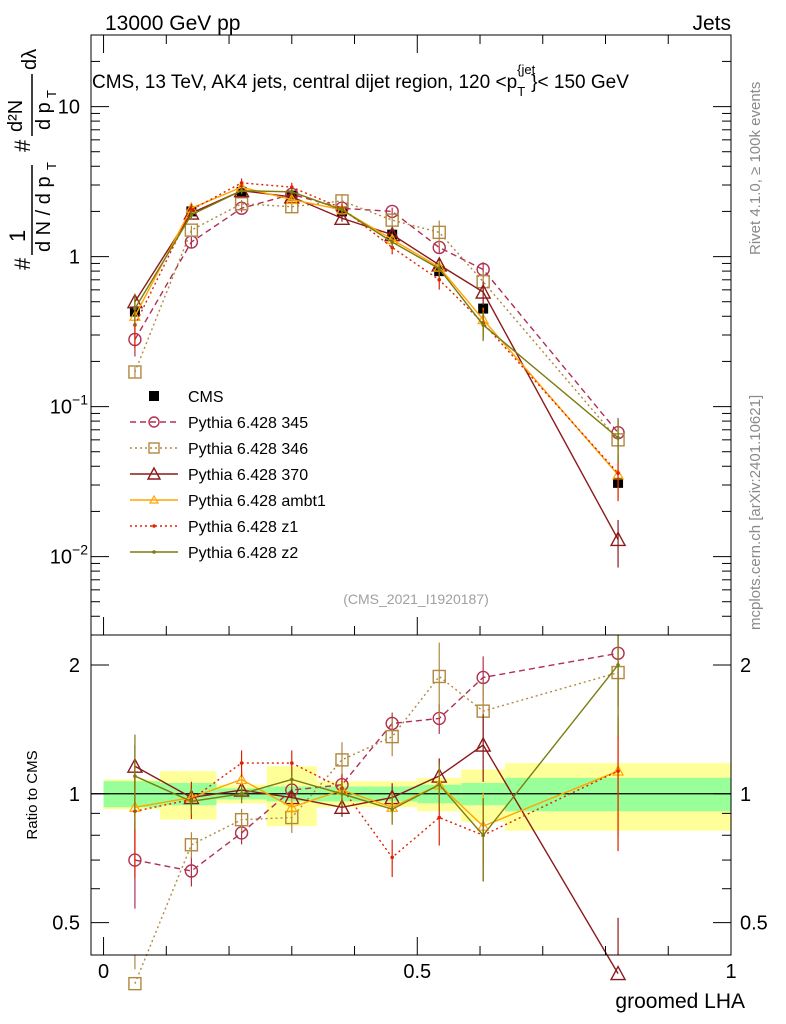 This screenshot has width=786, height=1024. Describe the element at coordinates (103, 972) in the screenshot. I see `x-tick-label: 0` at that location.